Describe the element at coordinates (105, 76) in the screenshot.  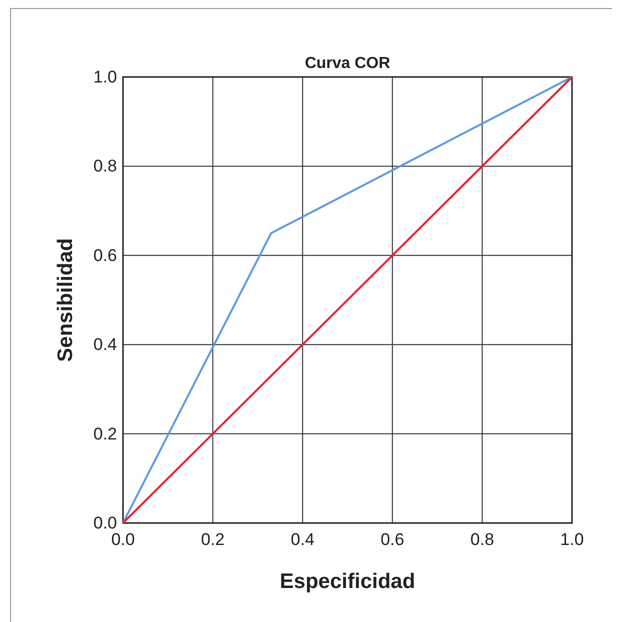
I see `y-tick-label: 1.0` at that location.